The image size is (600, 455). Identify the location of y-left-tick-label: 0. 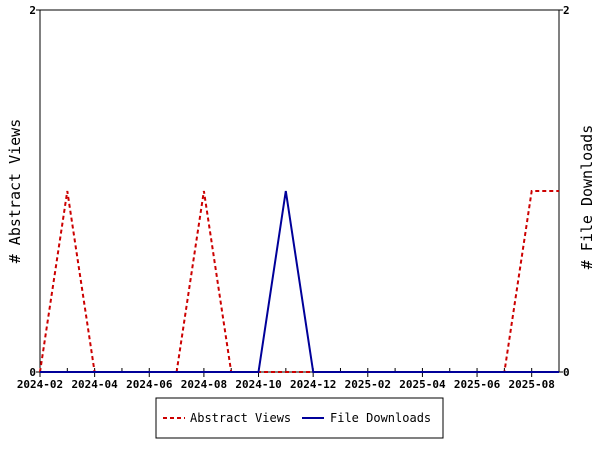
(32, 372).